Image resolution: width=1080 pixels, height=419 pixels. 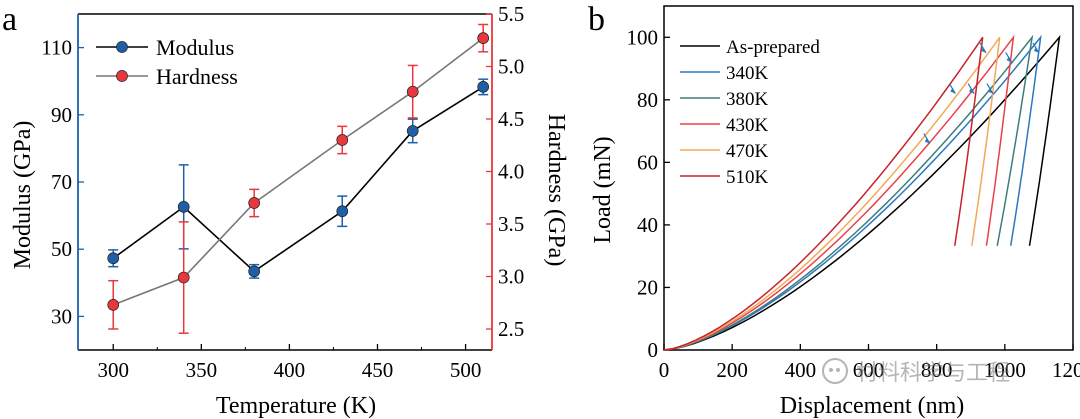 What do you see at coordinates (643, 37) in the screenshot?
I see `chart-b-y-tick-label: 100` at bounding box center [643, 37].